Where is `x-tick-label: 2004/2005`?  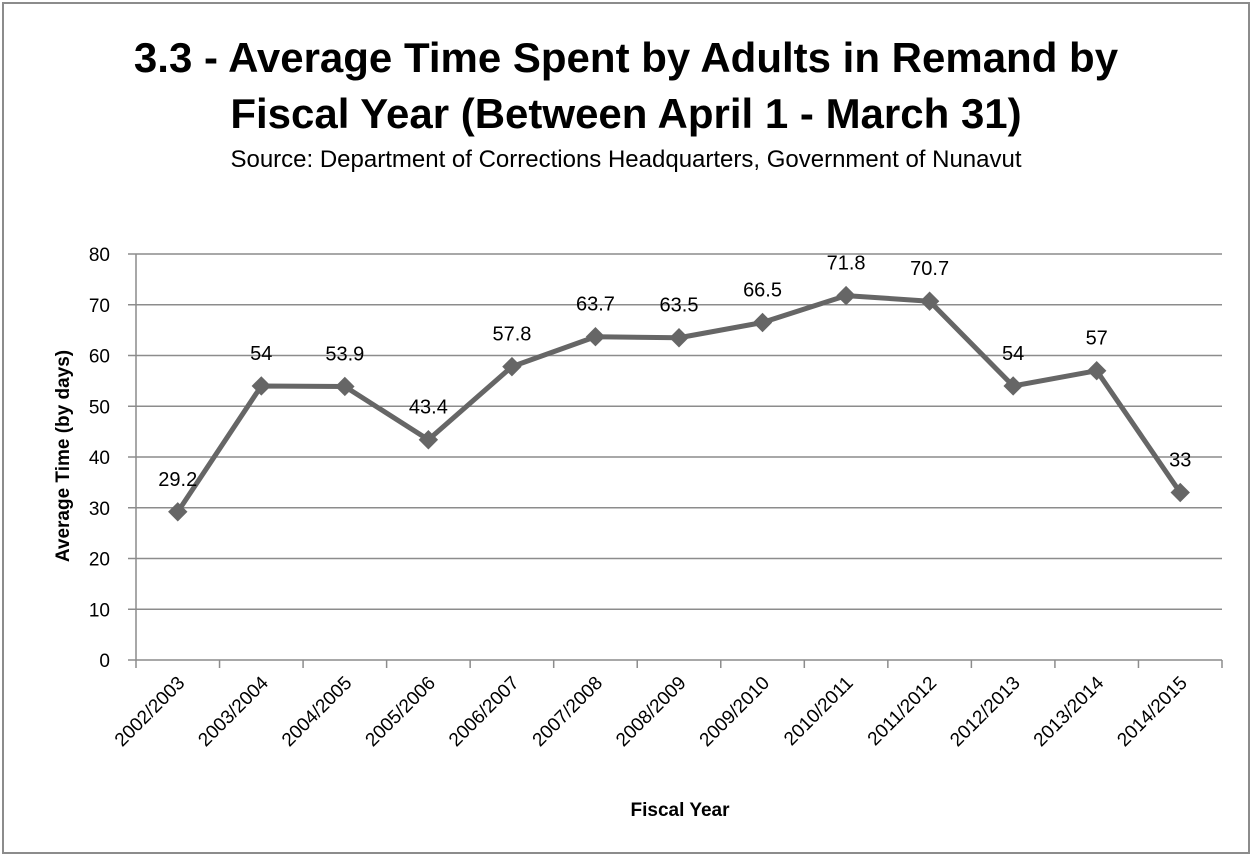 x-tick-label: 2004/2005 is located at coordinates (317, 712).